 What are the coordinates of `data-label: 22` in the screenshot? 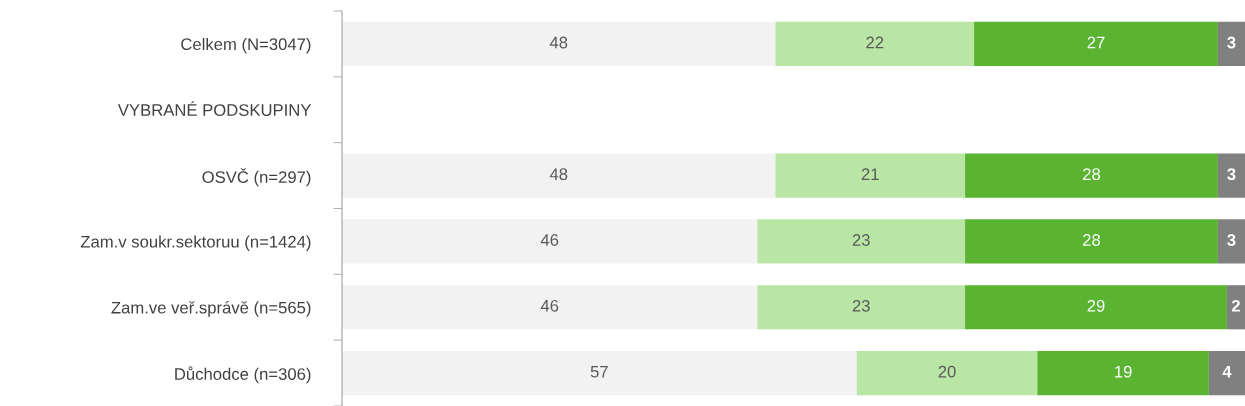 It's located at (875, 42).